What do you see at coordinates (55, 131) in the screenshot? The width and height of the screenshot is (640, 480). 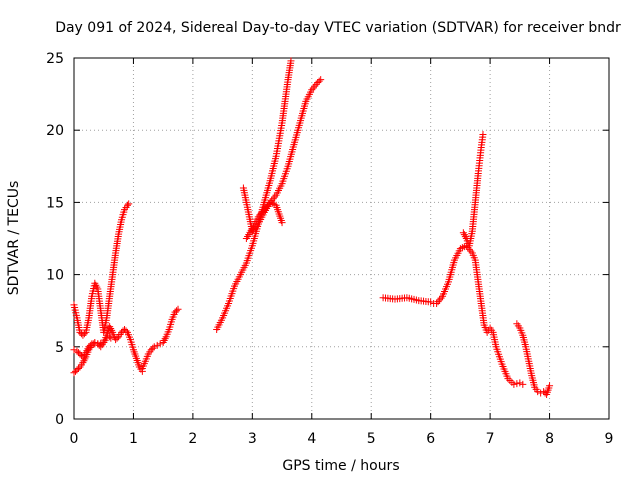 I see `y-tick-label: 20` at bounding box center [55, 131].